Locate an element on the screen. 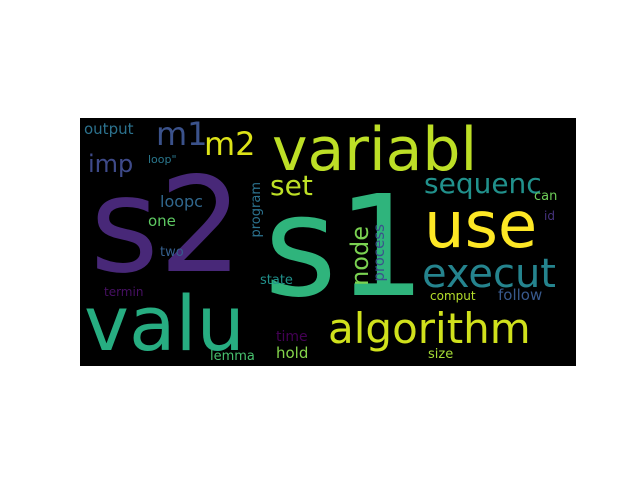 This screenshot has height=480, width=640. word-output: output is located at coordinates (109, 129).